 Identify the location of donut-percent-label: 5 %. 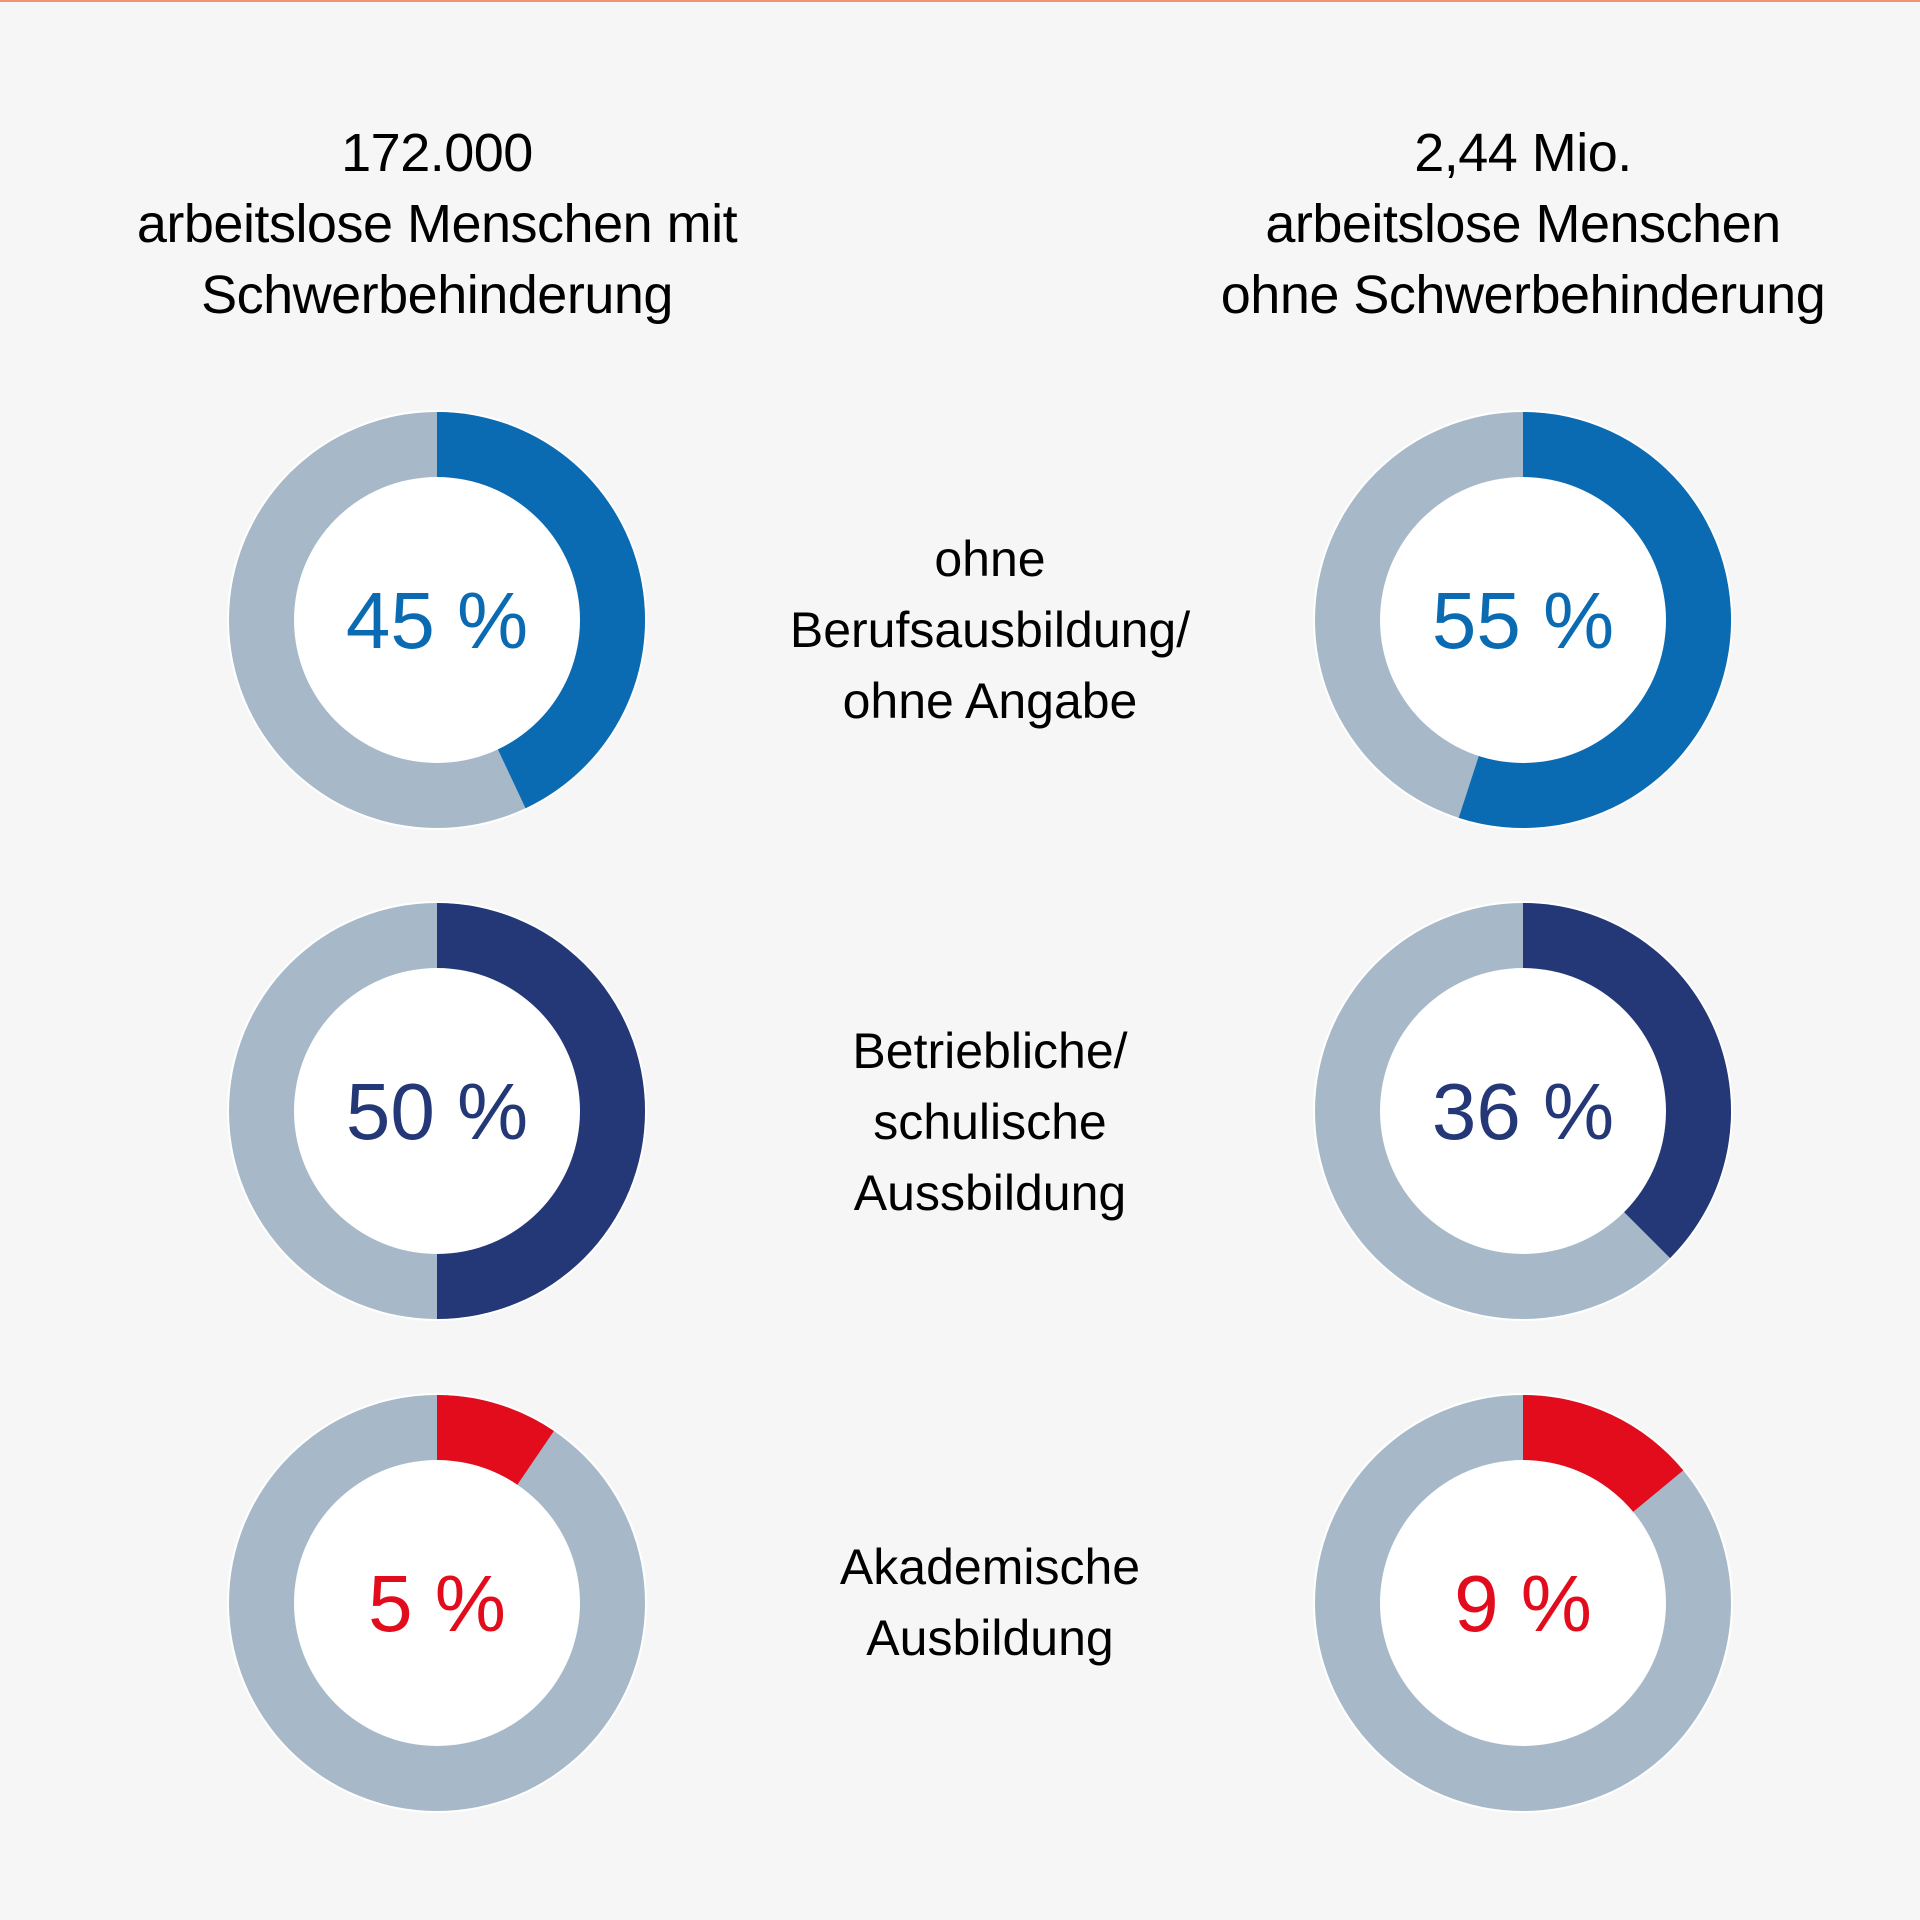
(437, 1603).